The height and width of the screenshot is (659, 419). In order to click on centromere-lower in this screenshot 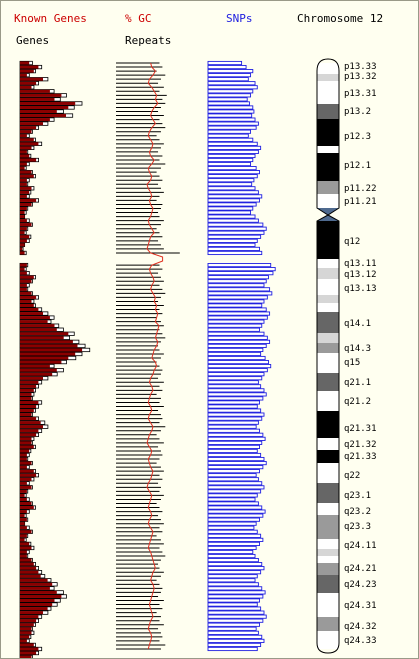, I will do `click(328, 218)`.